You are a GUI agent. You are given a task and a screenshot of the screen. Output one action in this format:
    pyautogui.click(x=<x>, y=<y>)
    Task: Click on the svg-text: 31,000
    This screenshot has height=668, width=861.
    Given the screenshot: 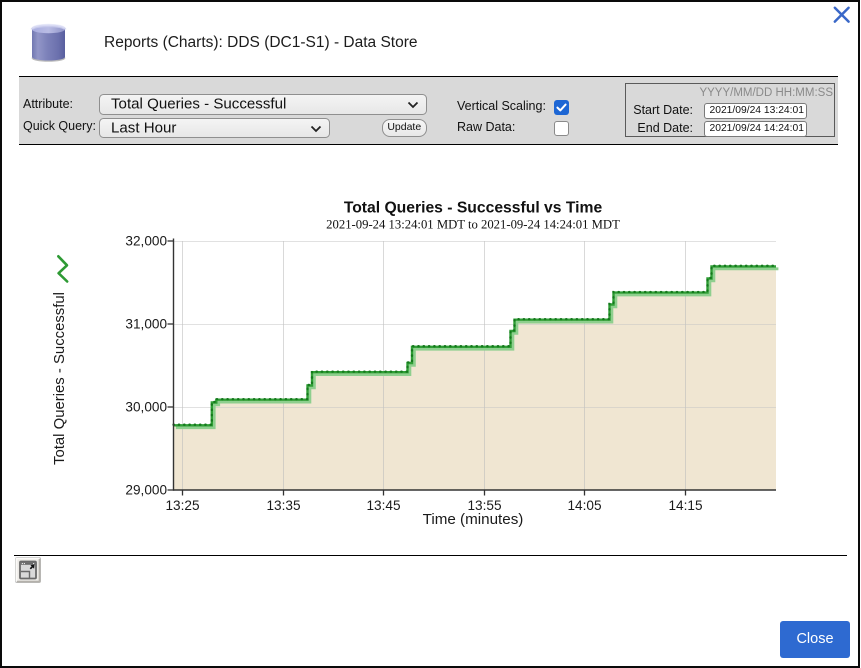 What is the action you would take?
    pyautogui.click(x=146, y=324)
    